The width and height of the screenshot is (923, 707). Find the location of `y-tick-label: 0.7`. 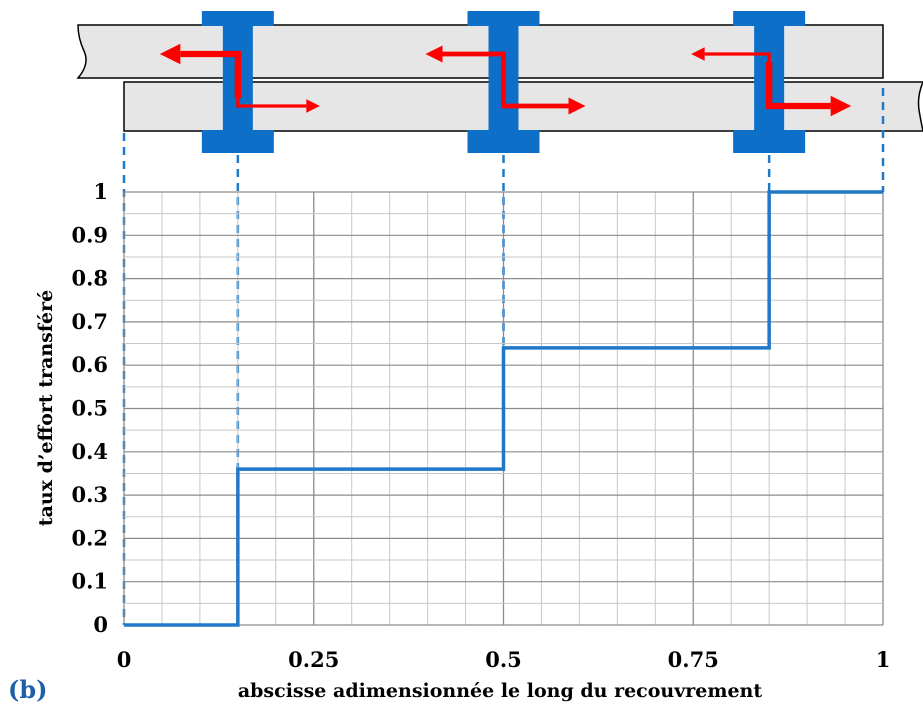

y-tick-label: 0.7 is located at coordinates (89, 321).